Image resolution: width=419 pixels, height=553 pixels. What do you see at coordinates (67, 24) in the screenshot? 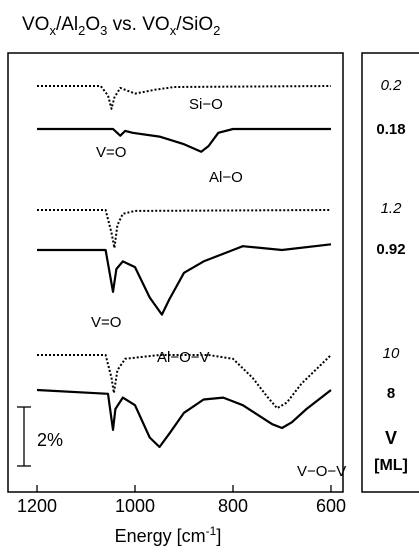
I see `title-part: /Al` at bounding box center [67, 24].